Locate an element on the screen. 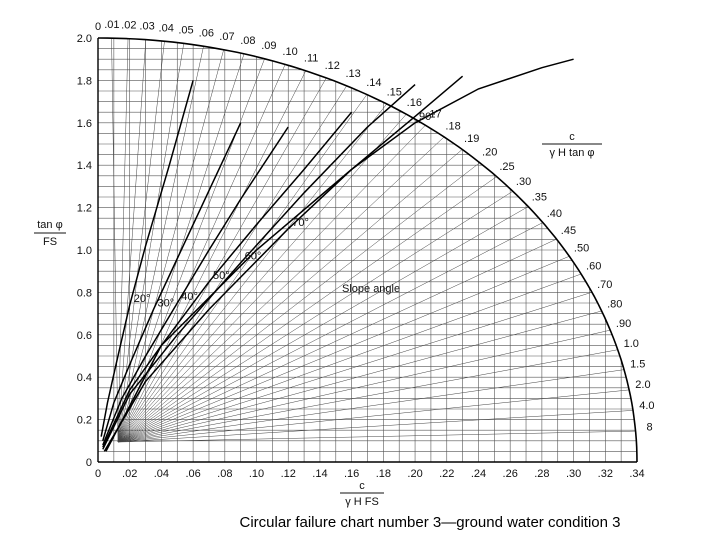 The image size is (720, 540). x-tick-label: .30 is located at coordinates (573, 474).